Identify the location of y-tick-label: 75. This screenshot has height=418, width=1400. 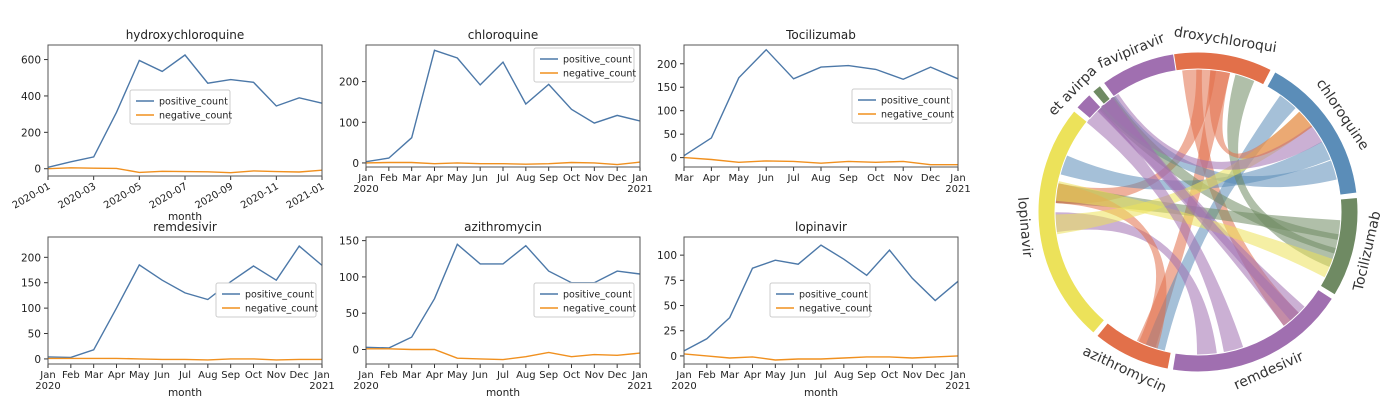
(670, 281).